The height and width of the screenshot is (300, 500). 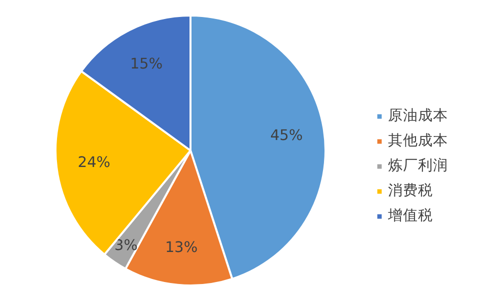 I want to click on legend-label: 原油成本, so click(x=418, y=115).